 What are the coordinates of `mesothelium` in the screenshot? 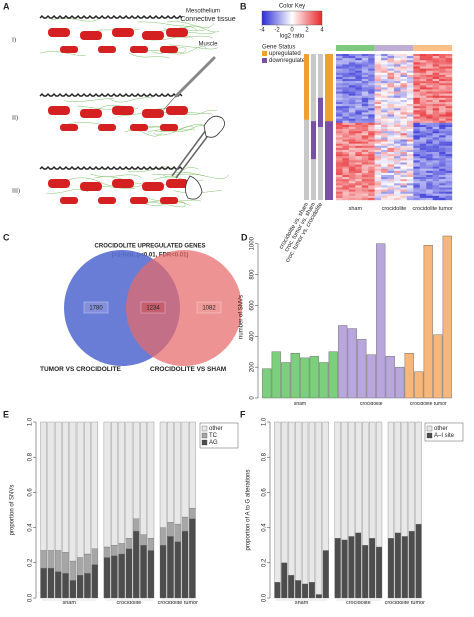 It's located at (111, 95).